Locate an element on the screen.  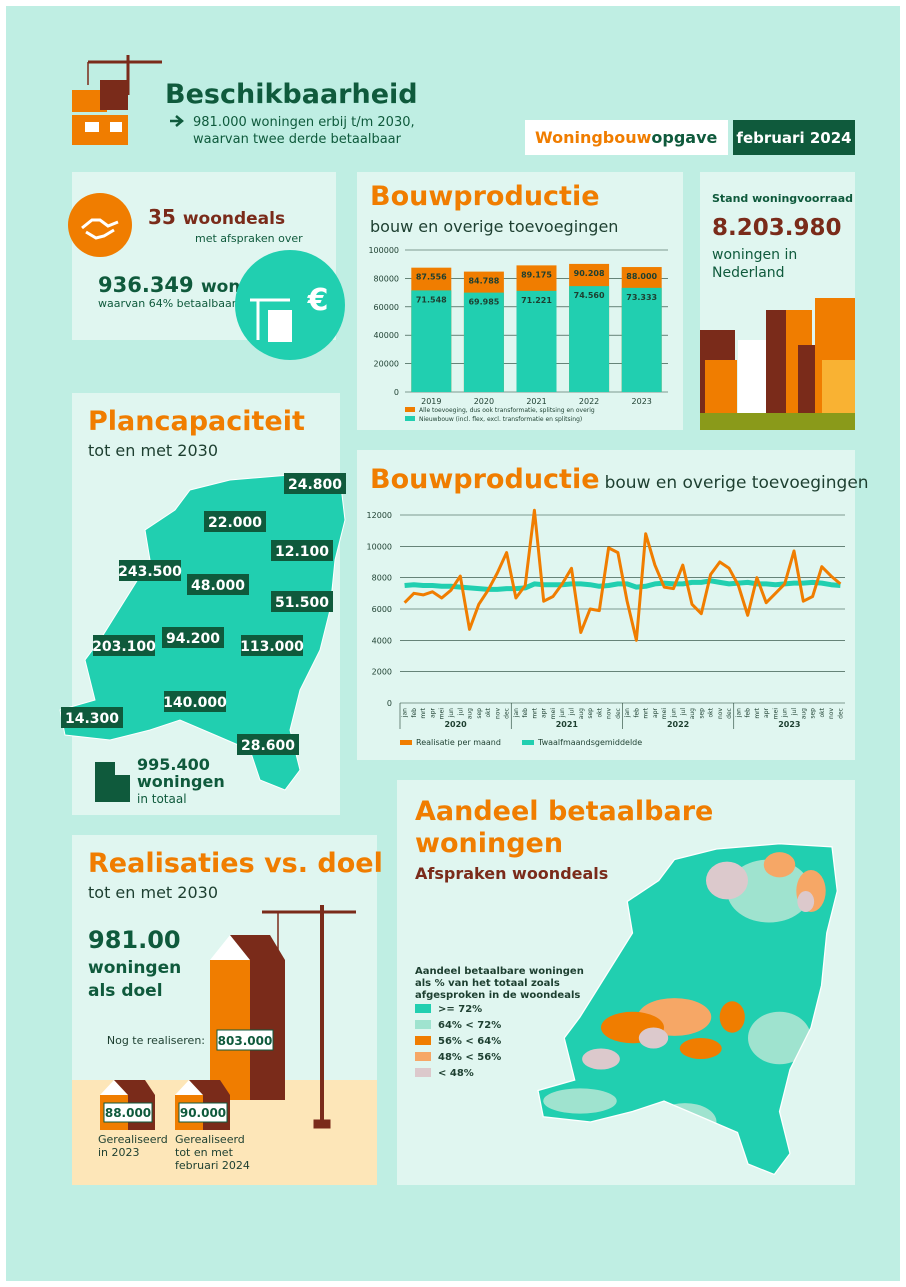
chart-subtitle: bouw en overige toevoegingen is located at coordinates (494, 226).